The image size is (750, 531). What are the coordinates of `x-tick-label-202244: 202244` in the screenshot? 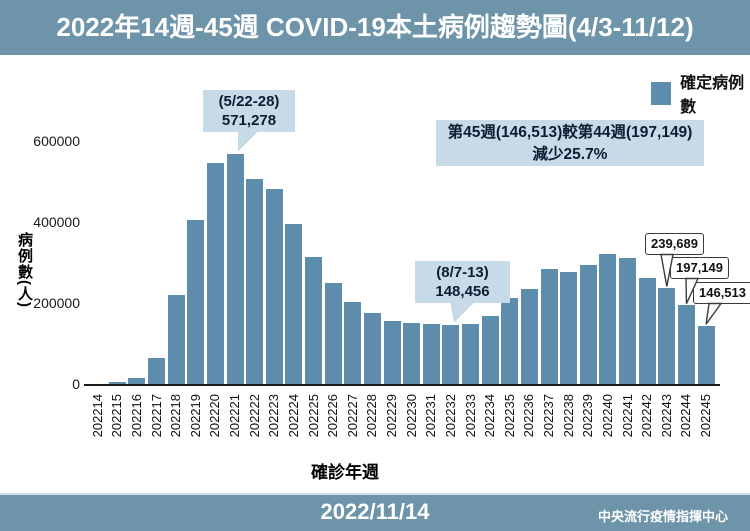 It's located at (686, 416).